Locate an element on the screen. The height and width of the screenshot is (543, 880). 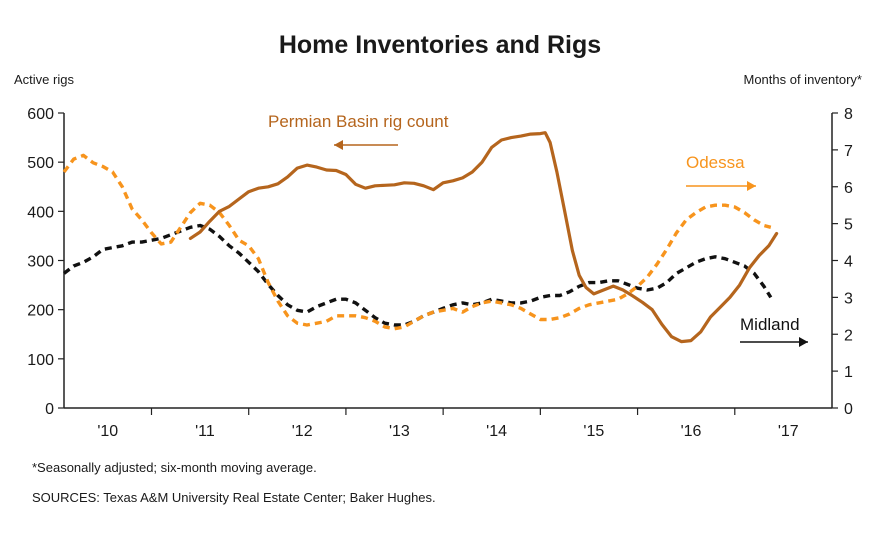
y-right-tick-label: 3 is located at coordinates (848, 298).